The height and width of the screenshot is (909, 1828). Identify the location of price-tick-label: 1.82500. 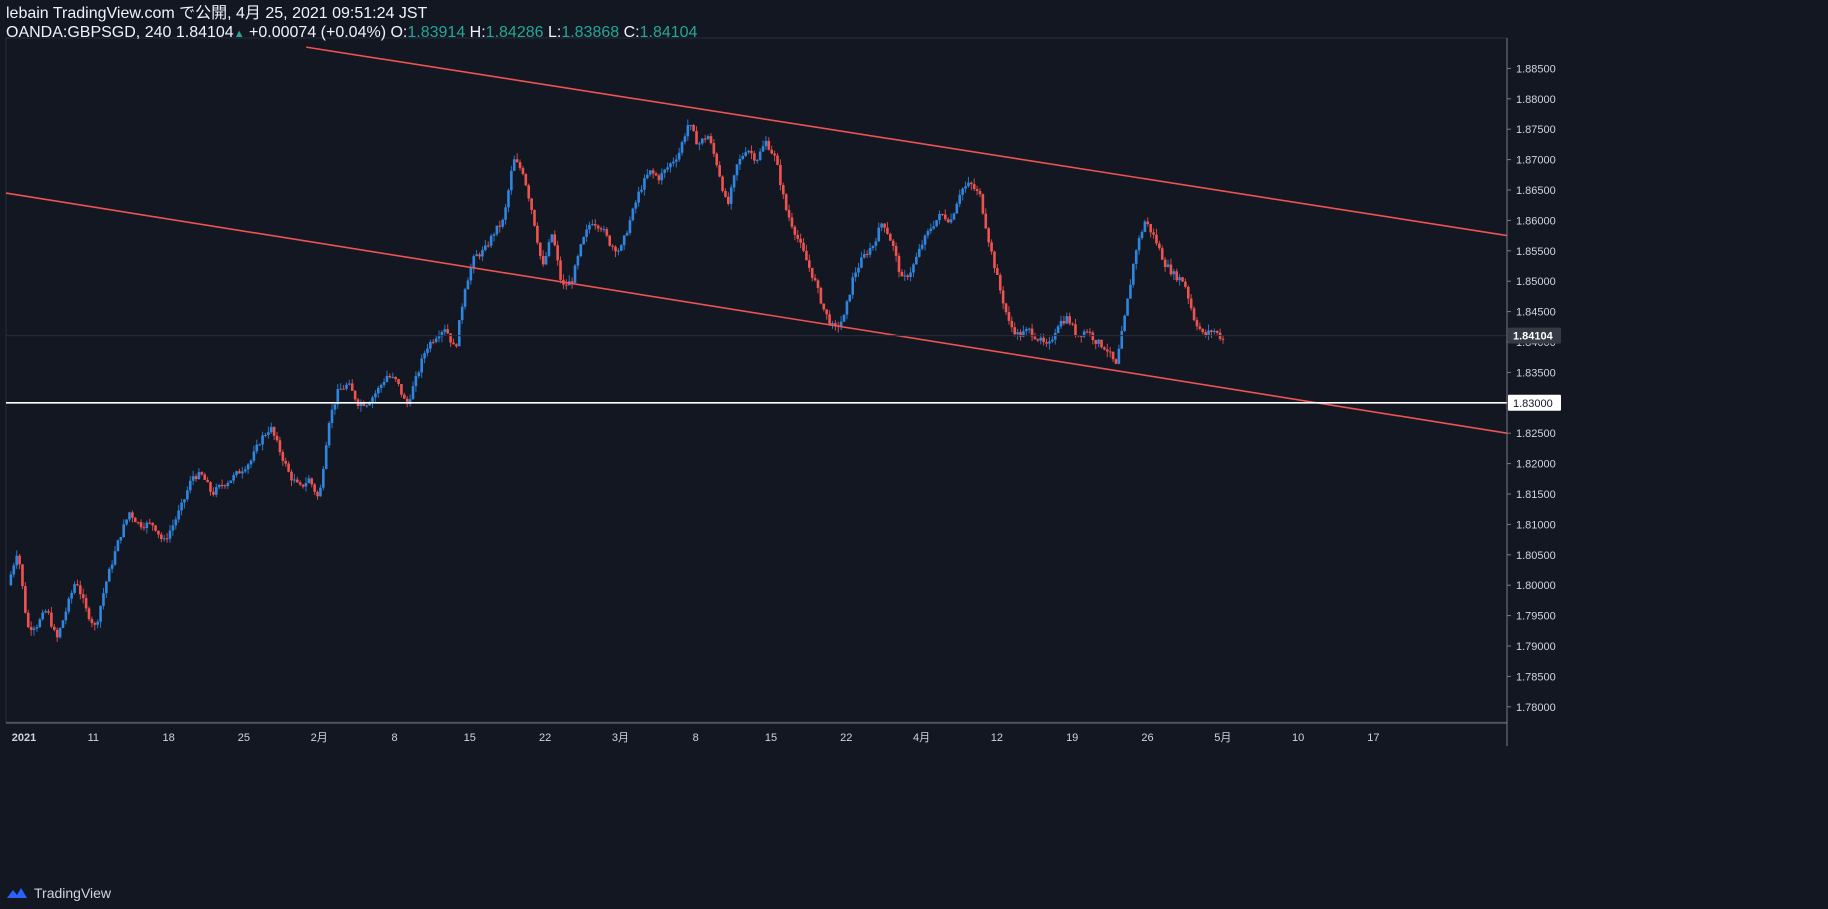
(1536, 434).